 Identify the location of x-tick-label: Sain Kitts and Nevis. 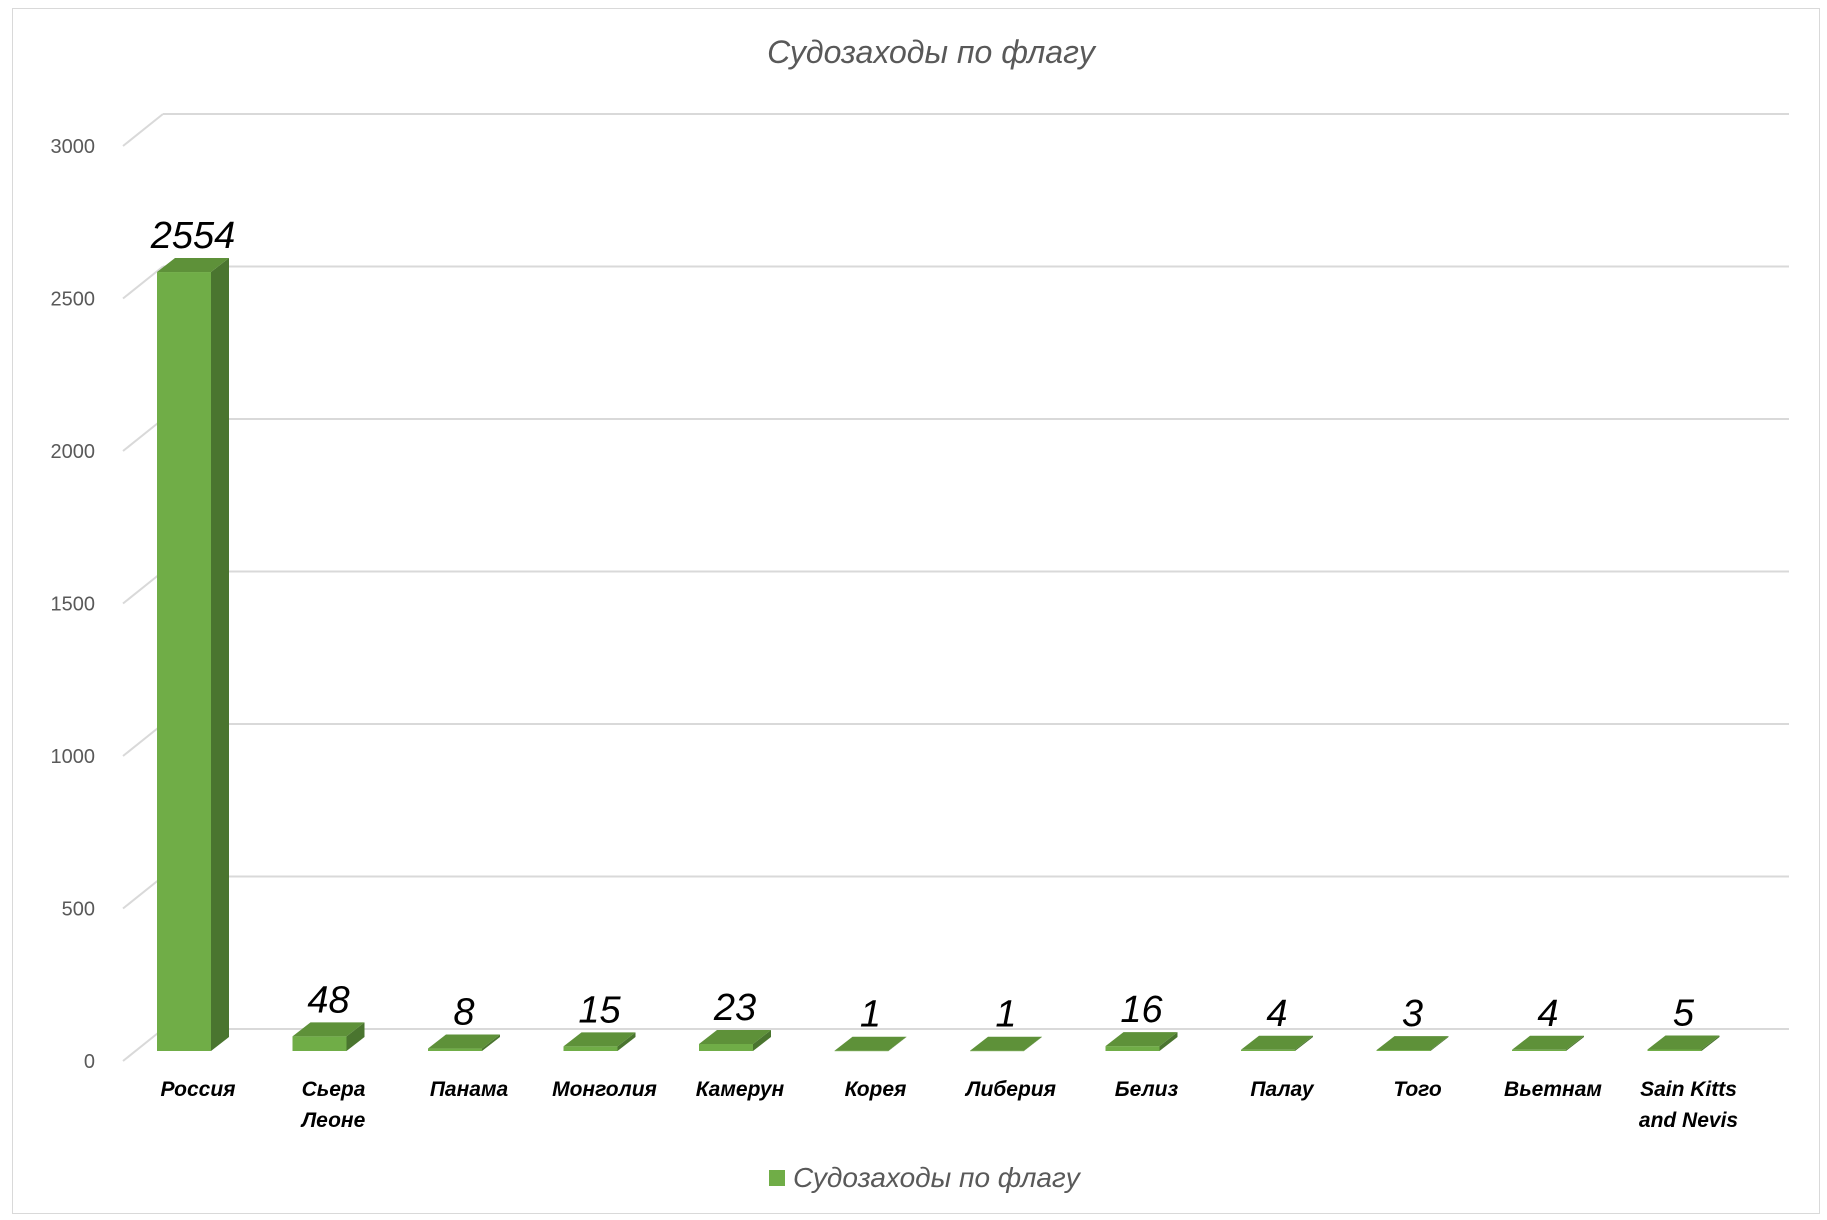
(1688, 1105).